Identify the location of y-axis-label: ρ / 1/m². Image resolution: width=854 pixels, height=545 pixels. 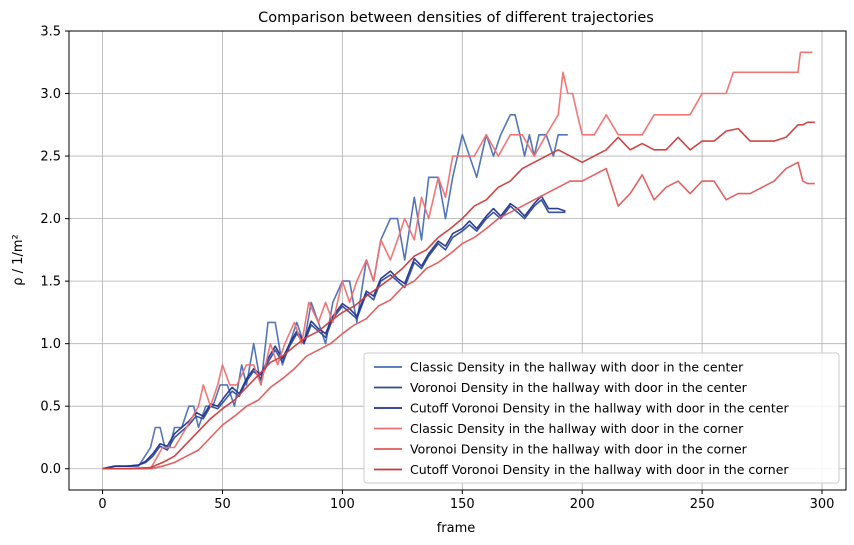
(18, 259).